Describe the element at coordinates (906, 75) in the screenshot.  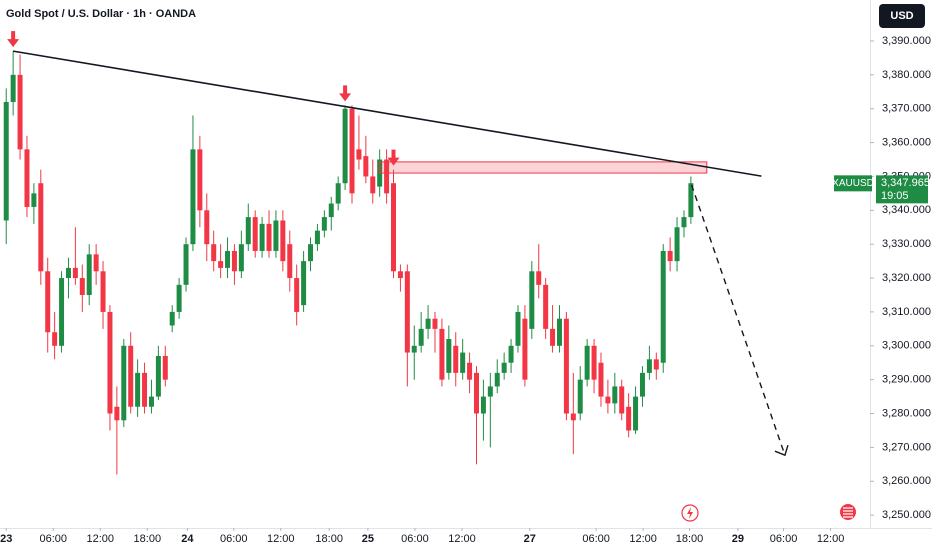
I see `y-tick-label: 3,380.000` at that location.